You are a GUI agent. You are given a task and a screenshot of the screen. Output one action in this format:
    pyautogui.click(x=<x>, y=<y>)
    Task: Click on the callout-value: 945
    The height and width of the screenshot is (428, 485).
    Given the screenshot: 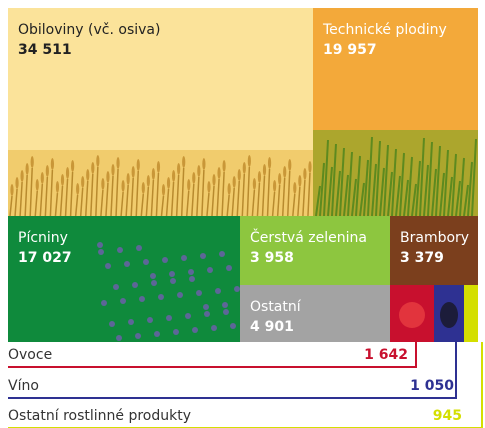 What is the action you would take?
    pyautogui.click(x=447, y=416)
    